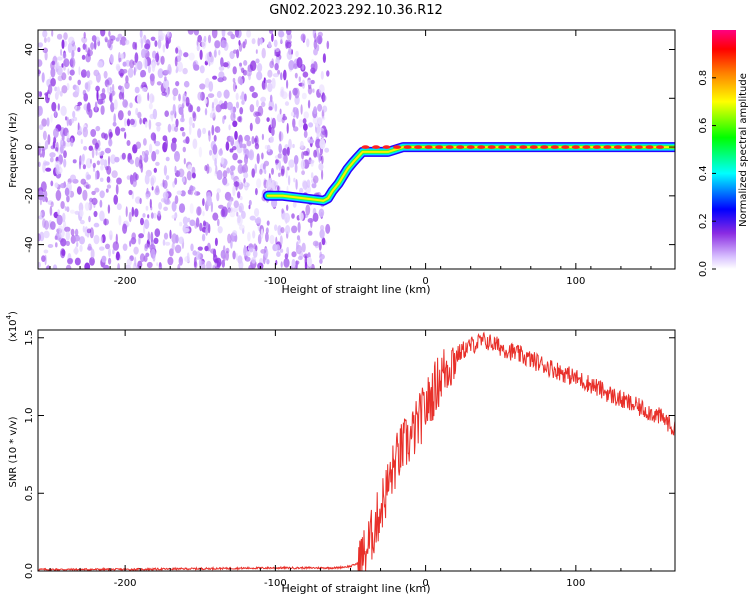 Image resolution: width=750 pixels, height=600 pixels. What do you see at coordinates (29, 196) in the screenshot?
I see `y-tick-label: -20` at bounding box center [29, 196].